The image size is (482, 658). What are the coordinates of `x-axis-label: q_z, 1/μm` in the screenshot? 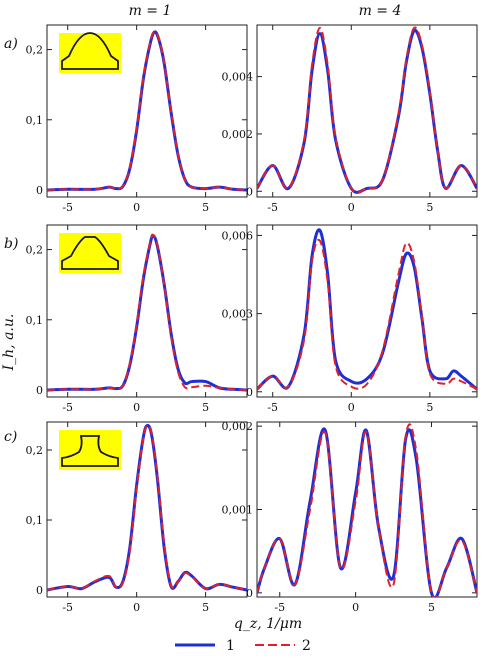 It's located at (268, 624).